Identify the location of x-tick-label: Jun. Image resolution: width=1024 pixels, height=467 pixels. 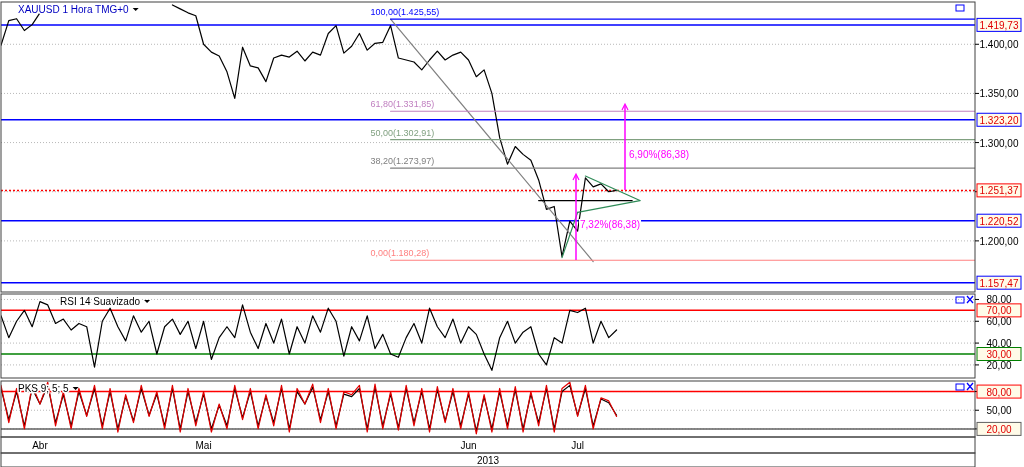
(468, 445).